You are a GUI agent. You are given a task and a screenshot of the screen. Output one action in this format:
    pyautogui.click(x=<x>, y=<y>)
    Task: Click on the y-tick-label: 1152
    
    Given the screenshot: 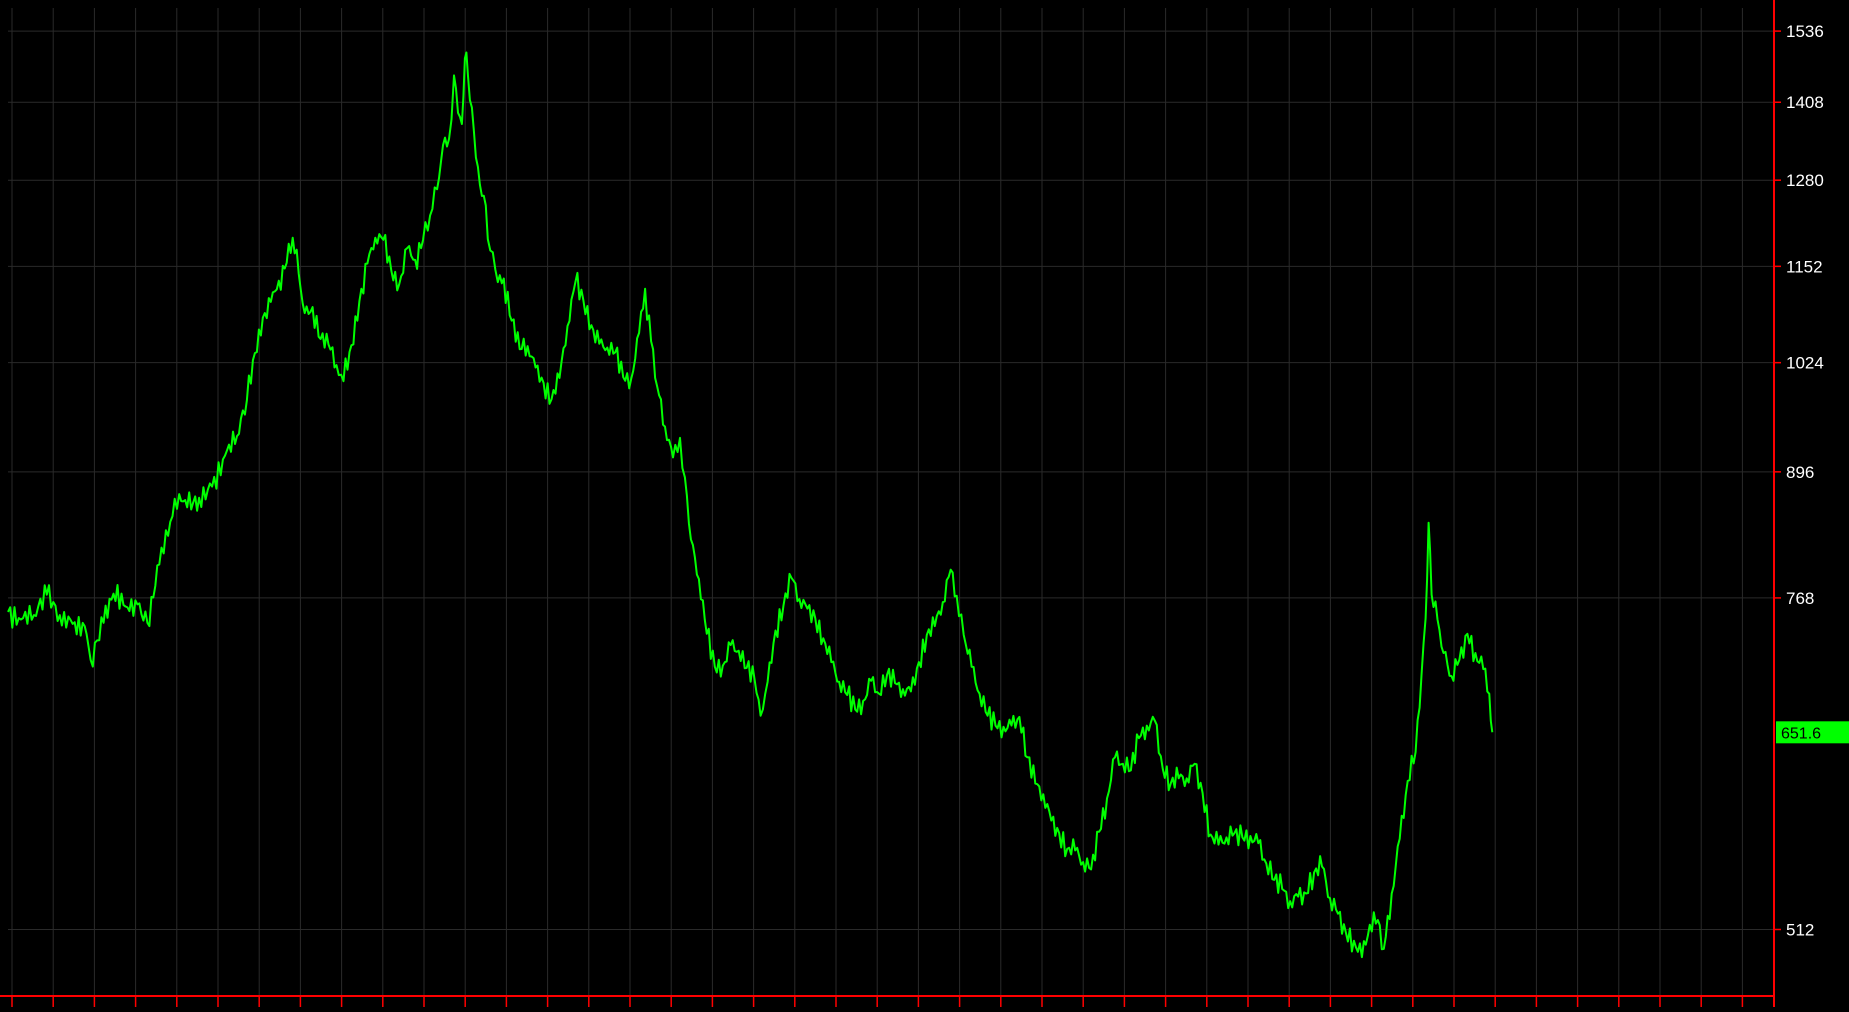 What is the action you would take?
    pyautogui.click(x=1804, y=266)
    